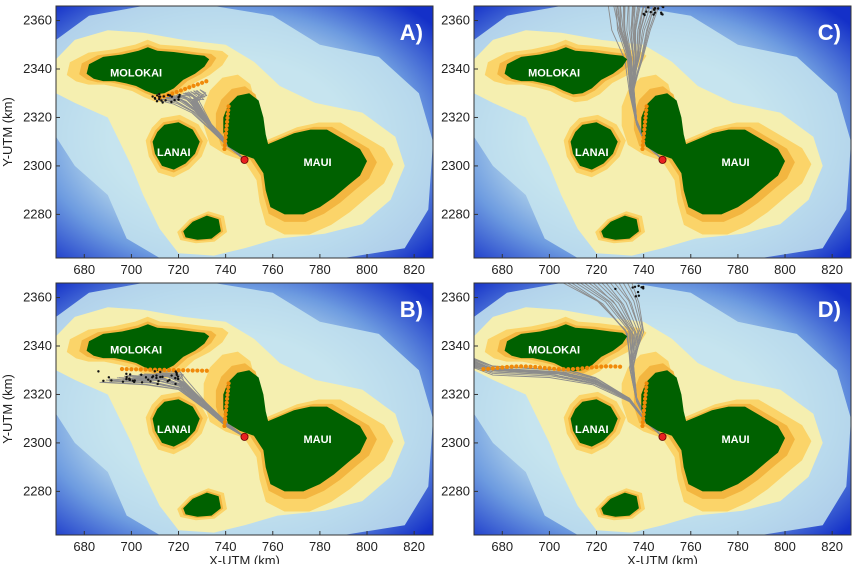 The height and width of the screenshot is (564, 856). Describe the element at coordinates (295, 431) in the screenshot. I see `island-maui` at that location.